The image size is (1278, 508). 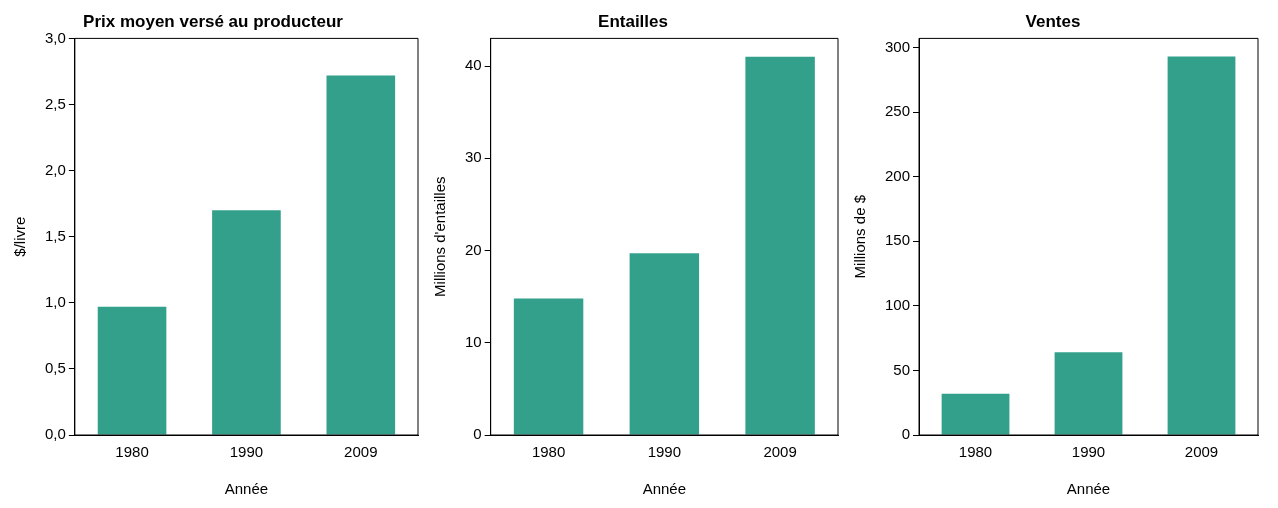 I want to click on y-tick-label: 300, so click(x=898, y=46).